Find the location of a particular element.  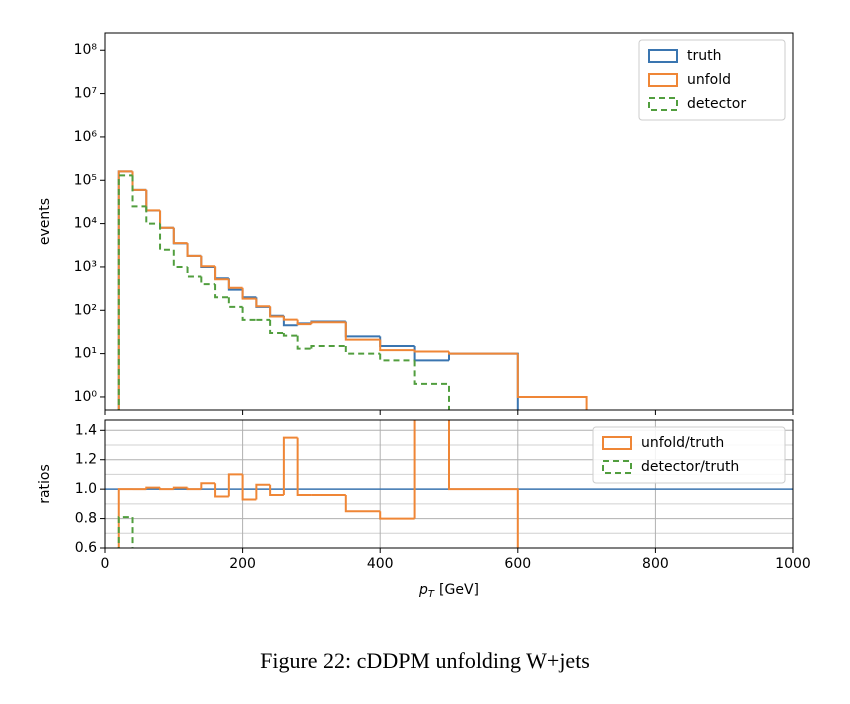

legend-box is located at coordinates (712, 80).